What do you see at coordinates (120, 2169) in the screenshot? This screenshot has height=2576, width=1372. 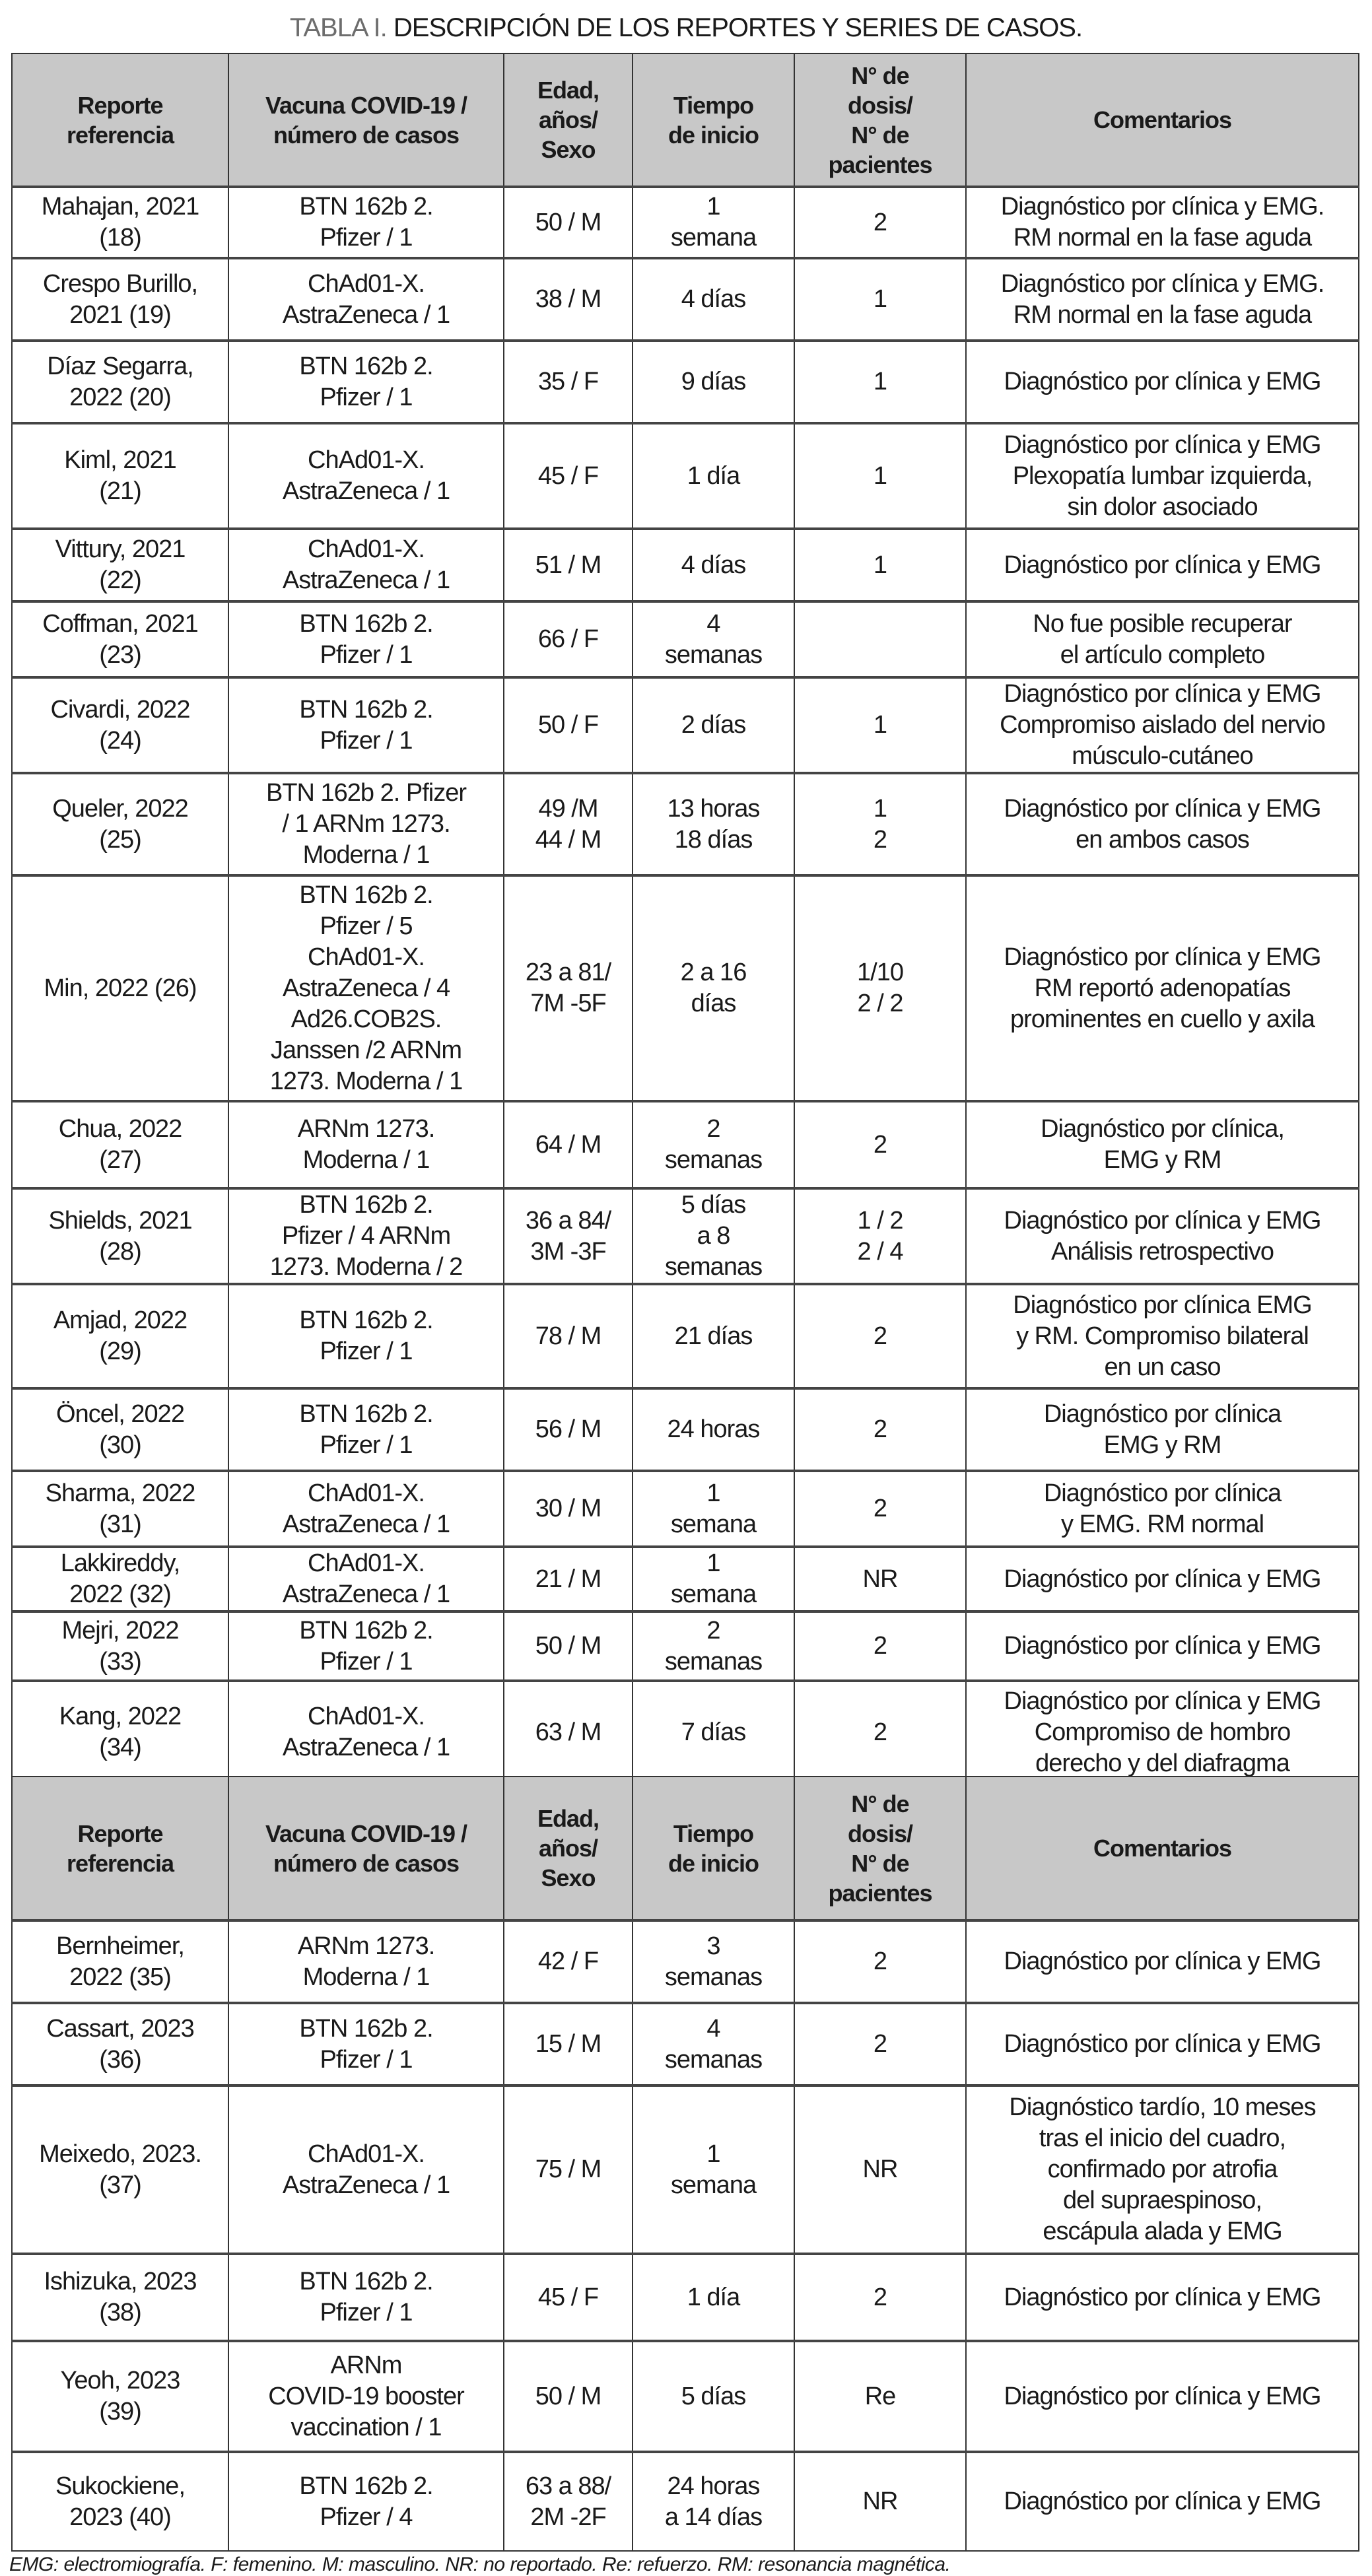 I see `cell-reference: Meixedo, 2023. (37)` at bounding box center [120, 2169].